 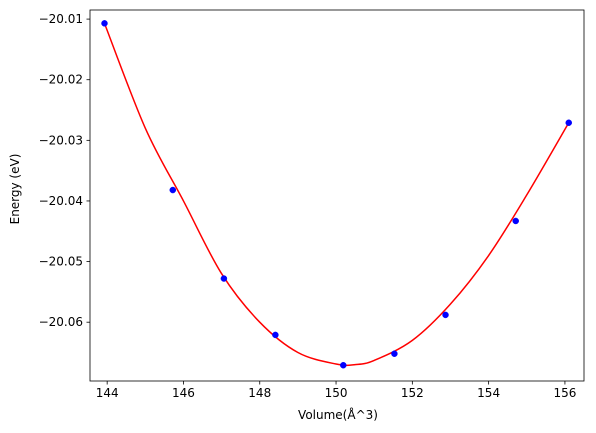 I want to click on x-tick-label: 152, so click(x=412, y=393).